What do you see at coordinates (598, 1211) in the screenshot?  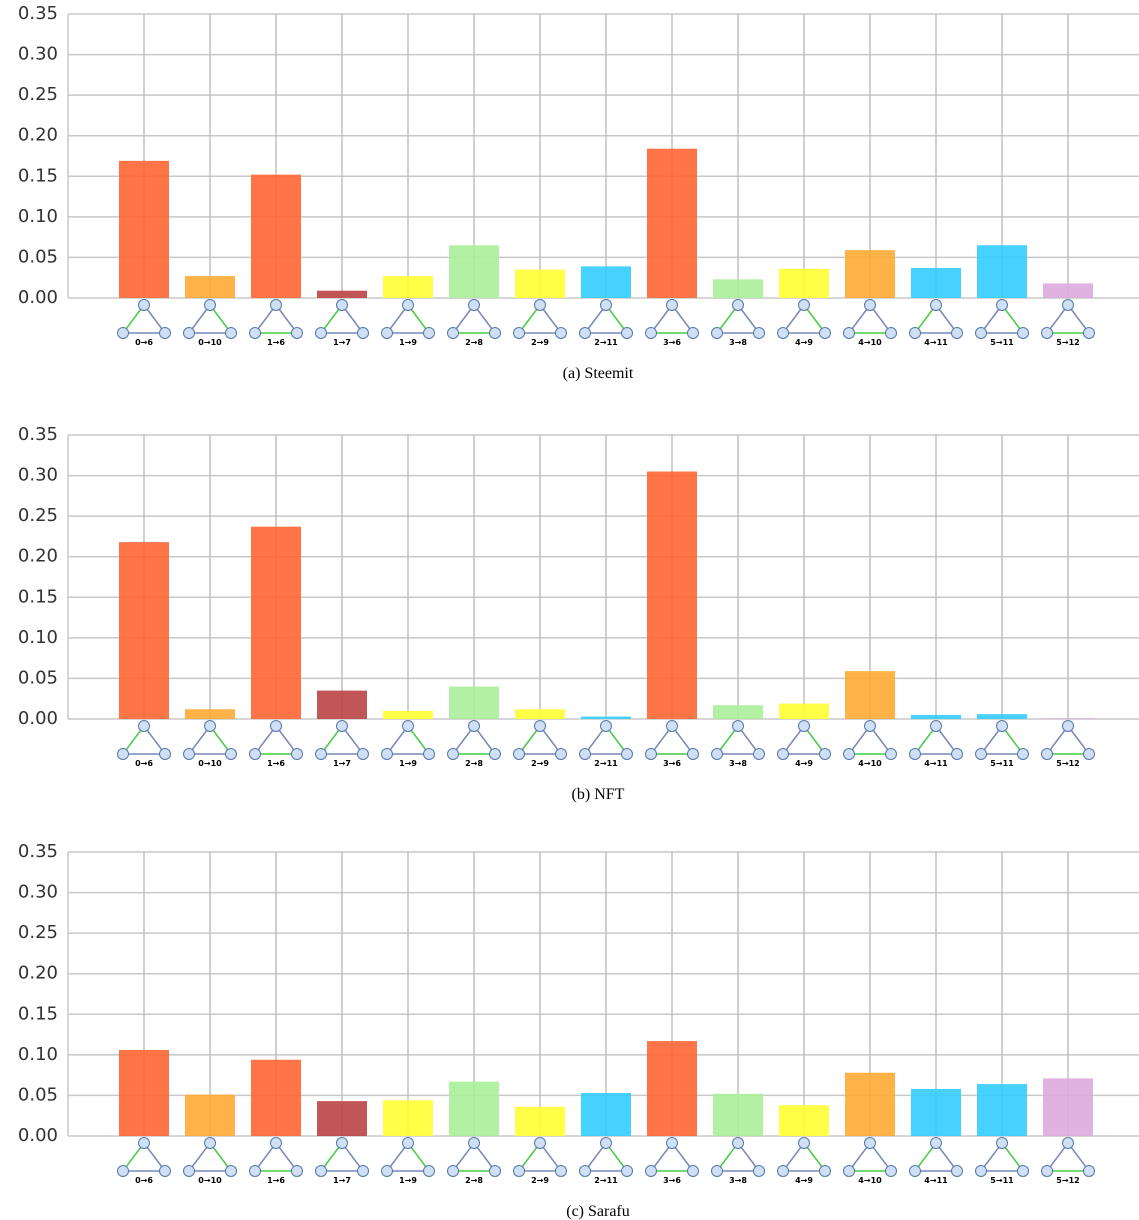 I see `caption: (c) Sarafu` at bounding box center [598, 1211].